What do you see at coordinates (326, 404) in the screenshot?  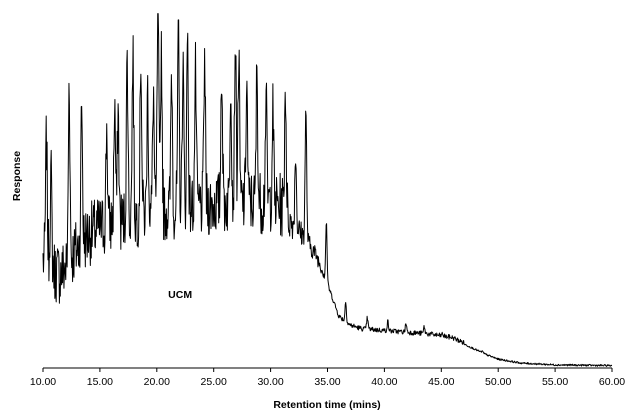 I see `x-axis-title: Retention time (mins)` at bounding box center [326, 404].